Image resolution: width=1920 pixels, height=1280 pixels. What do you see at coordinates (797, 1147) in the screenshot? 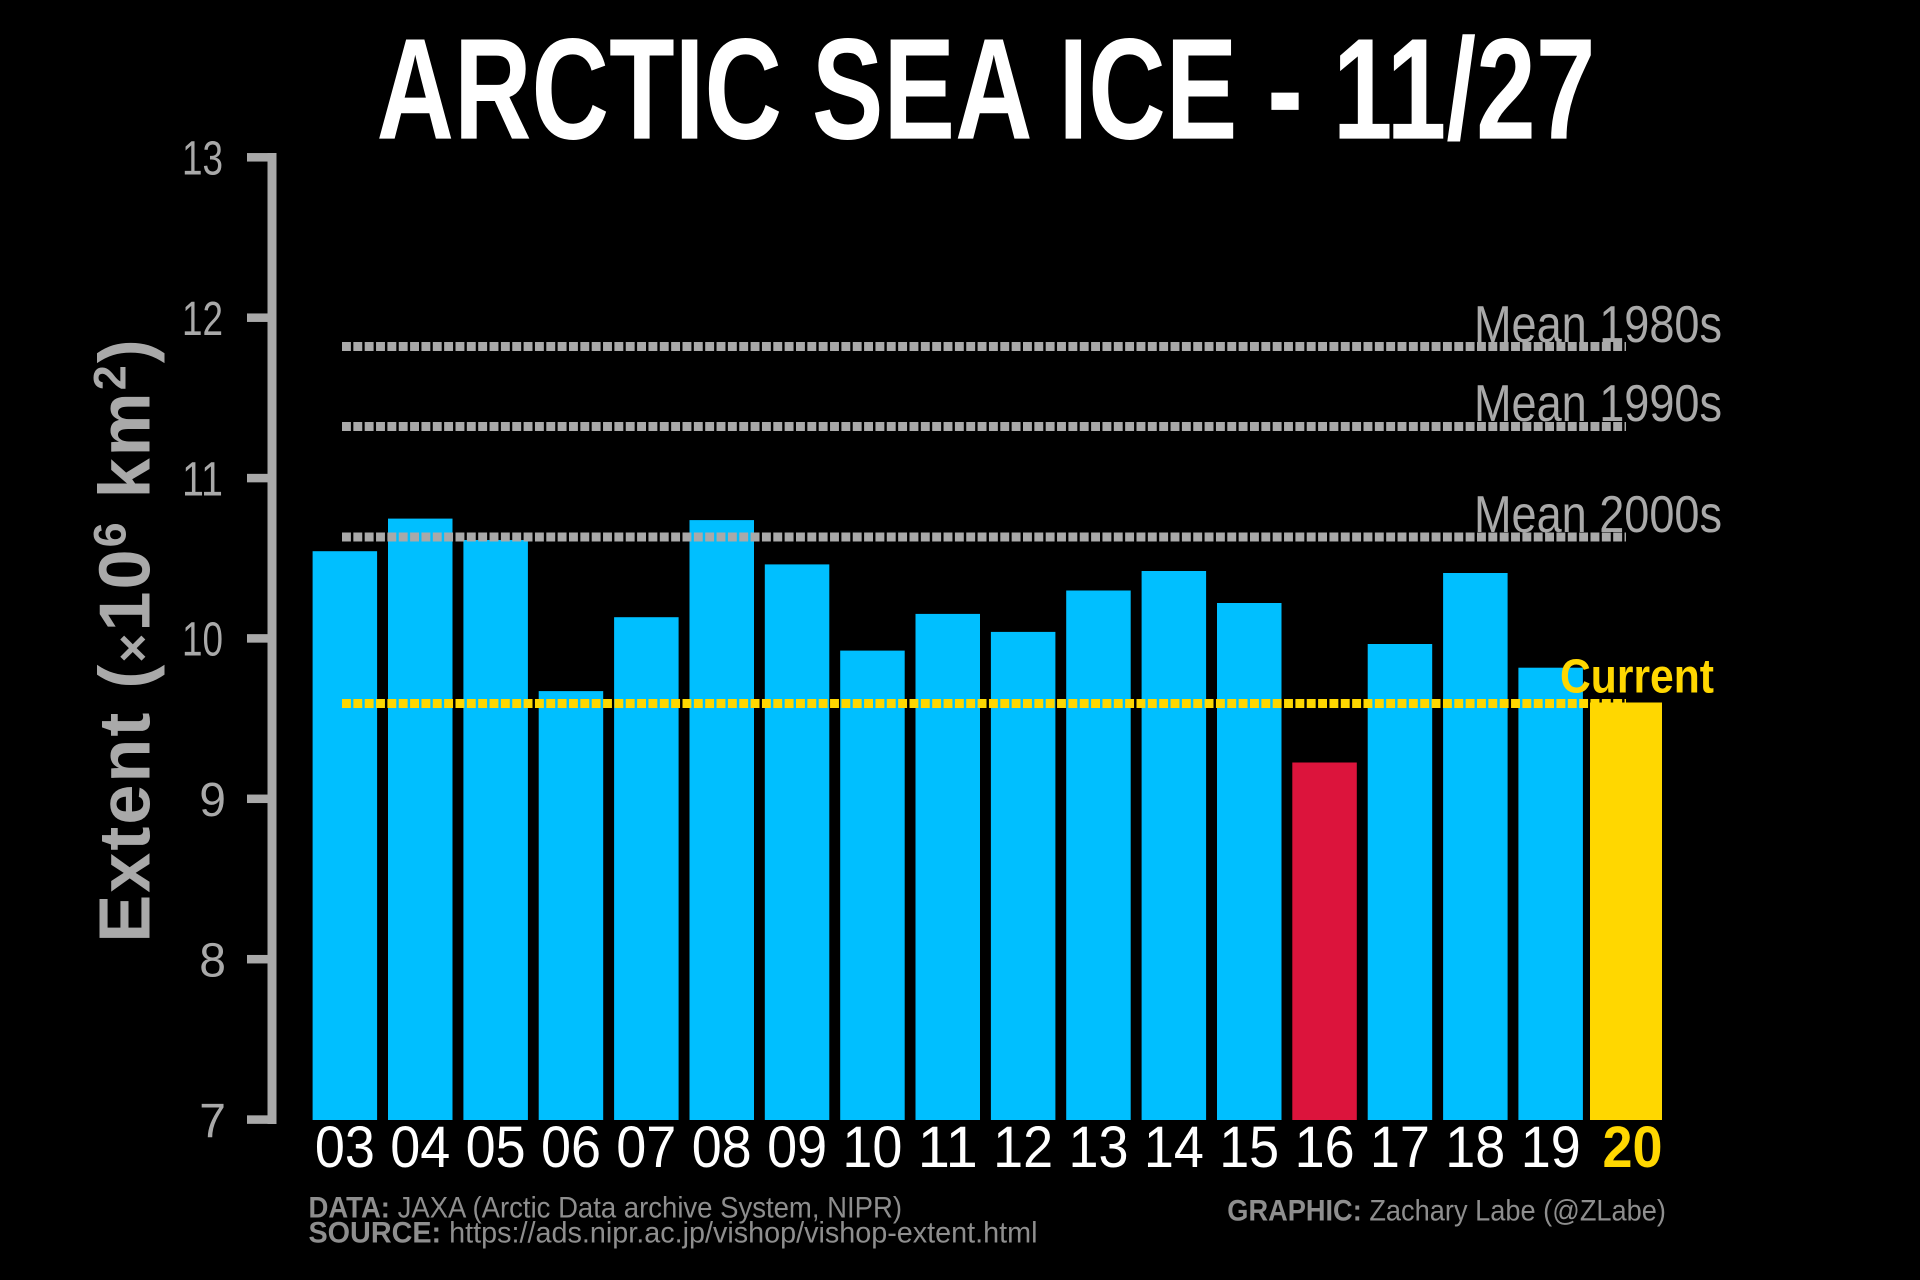
I see `svg-text: 09` at bounding box center [797, 1147].